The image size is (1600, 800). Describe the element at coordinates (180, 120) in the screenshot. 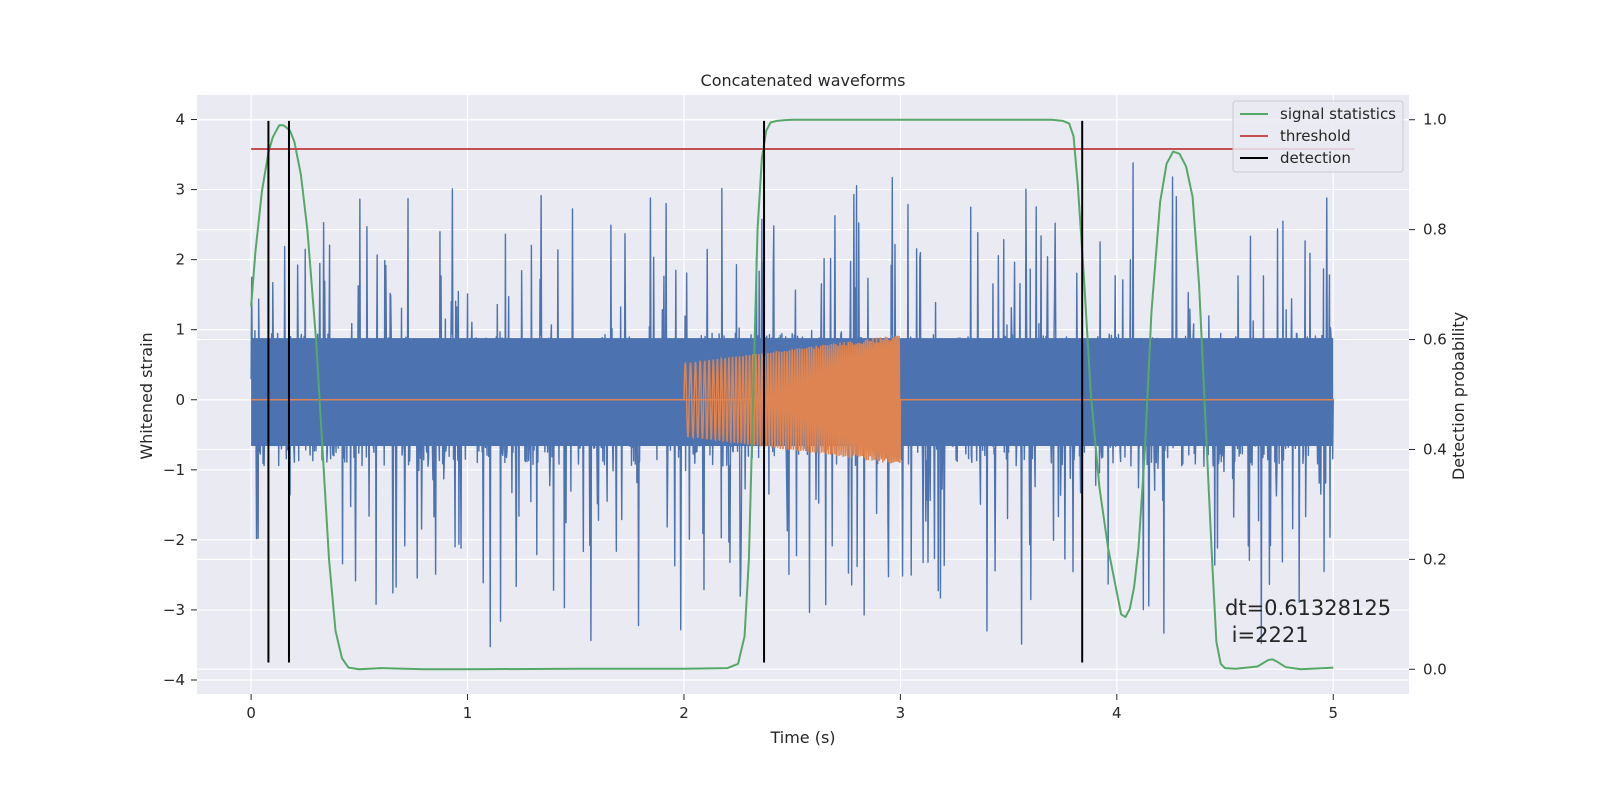

I see `y-tick-label-8: 4` at that location.